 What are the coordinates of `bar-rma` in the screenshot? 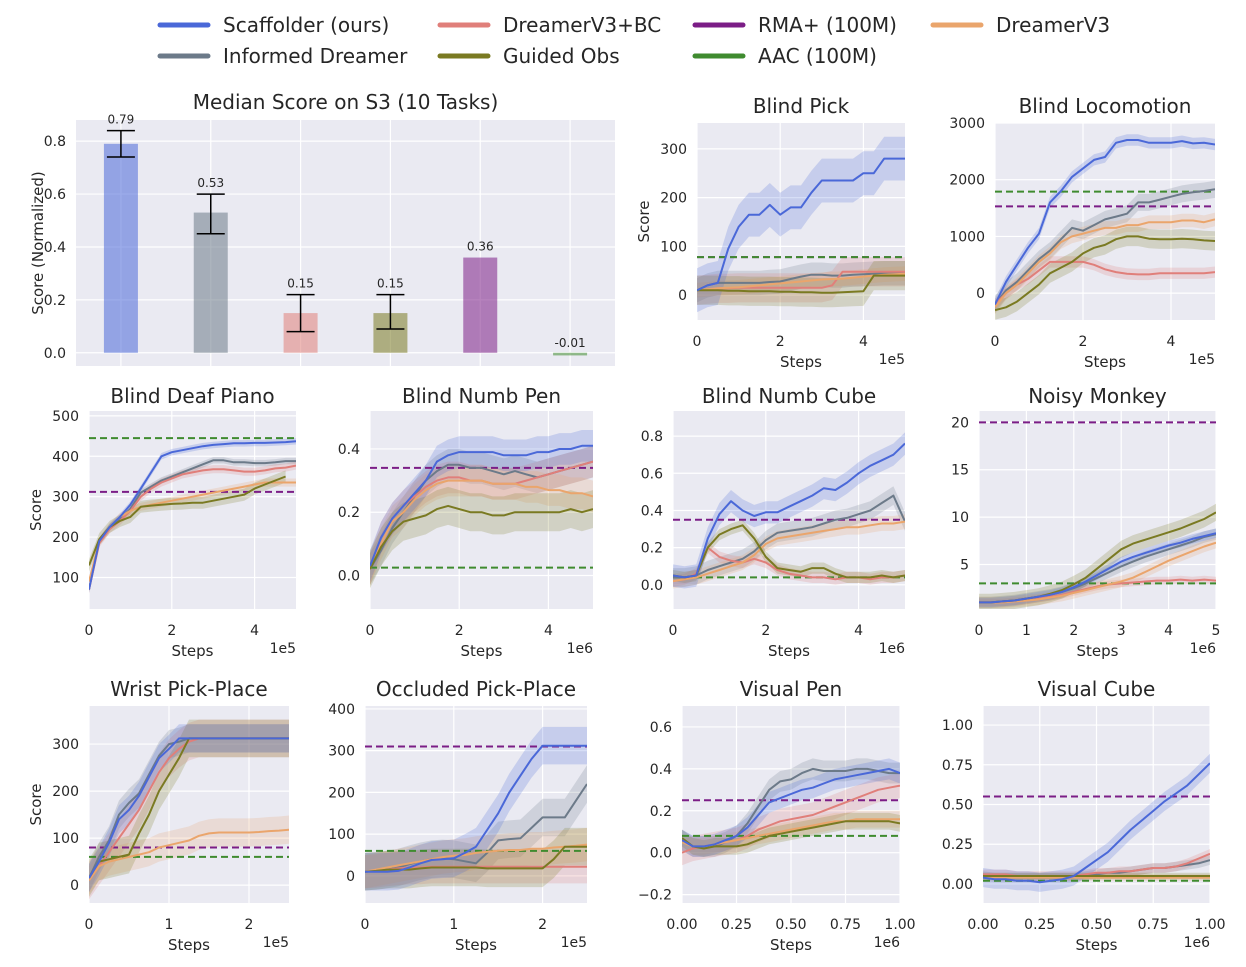 It's located at (480, 305).